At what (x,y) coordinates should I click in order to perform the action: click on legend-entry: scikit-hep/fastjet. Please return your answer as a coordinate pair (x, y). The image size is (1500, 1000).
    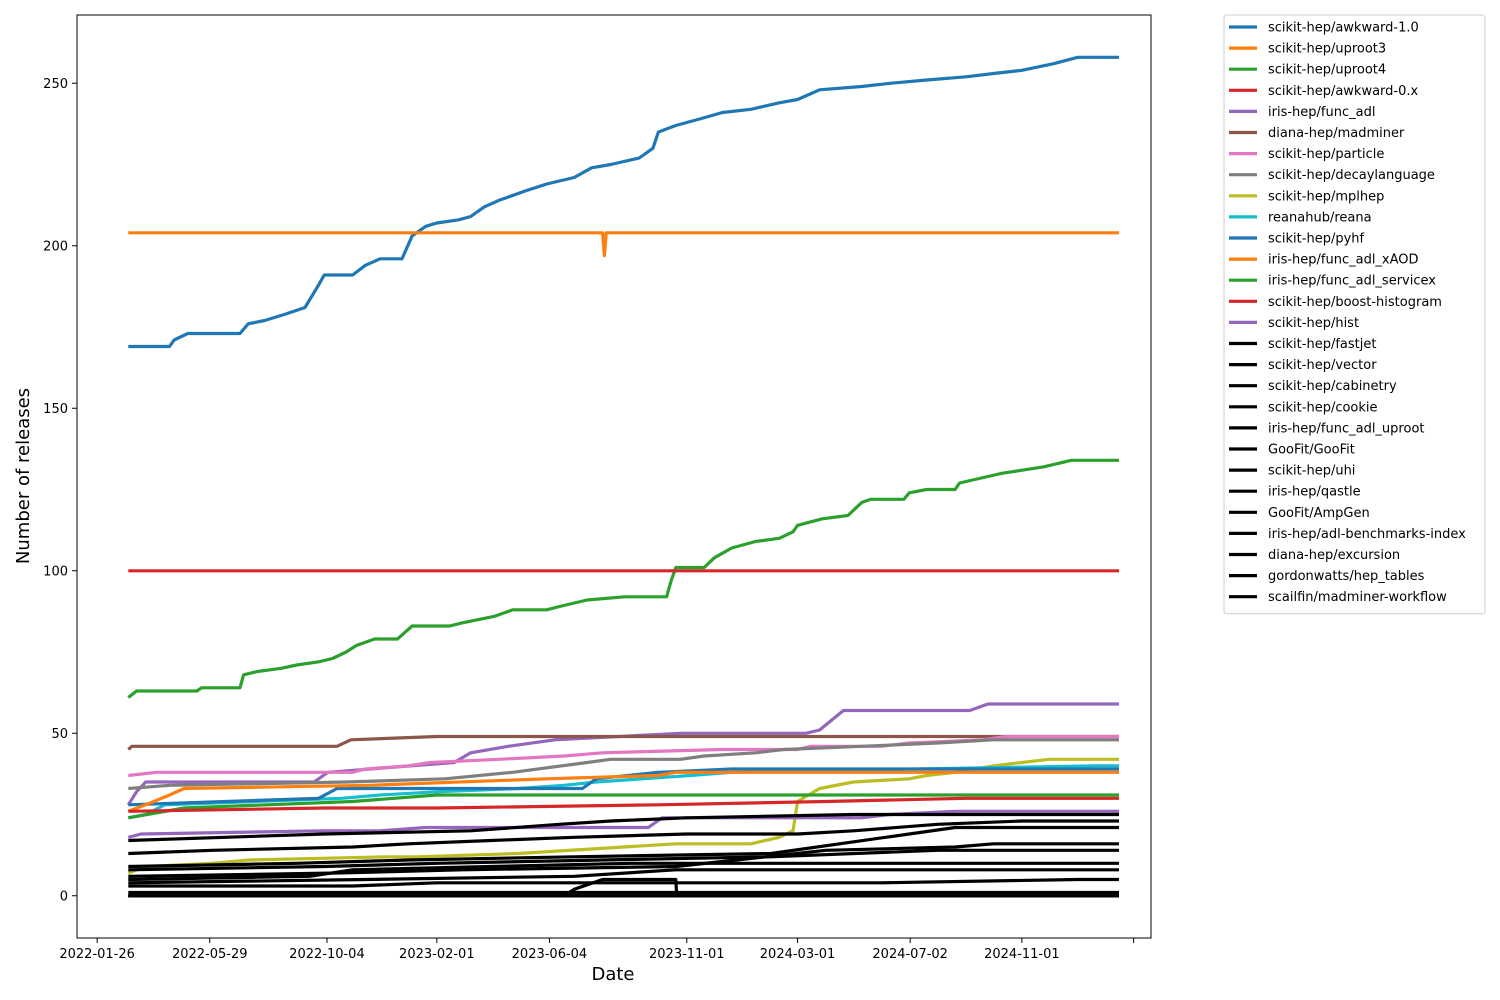
    Looking at the image, I should click on (1322, 344).